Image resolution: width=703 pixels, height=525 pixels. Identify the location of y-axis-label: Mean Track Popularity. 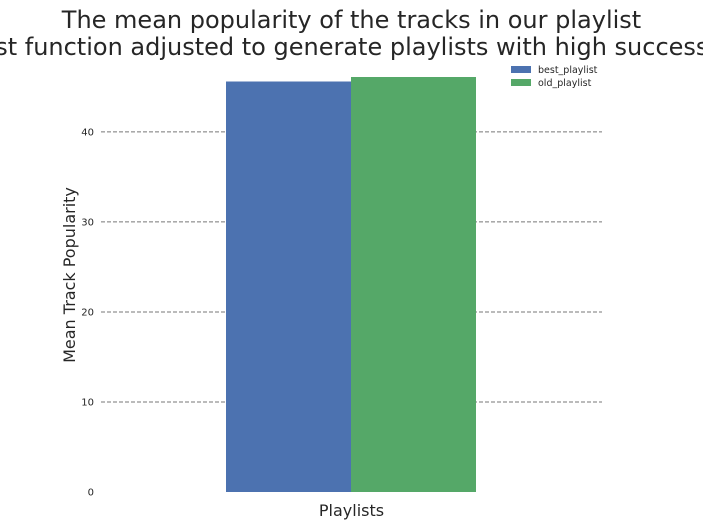
(69, 275).